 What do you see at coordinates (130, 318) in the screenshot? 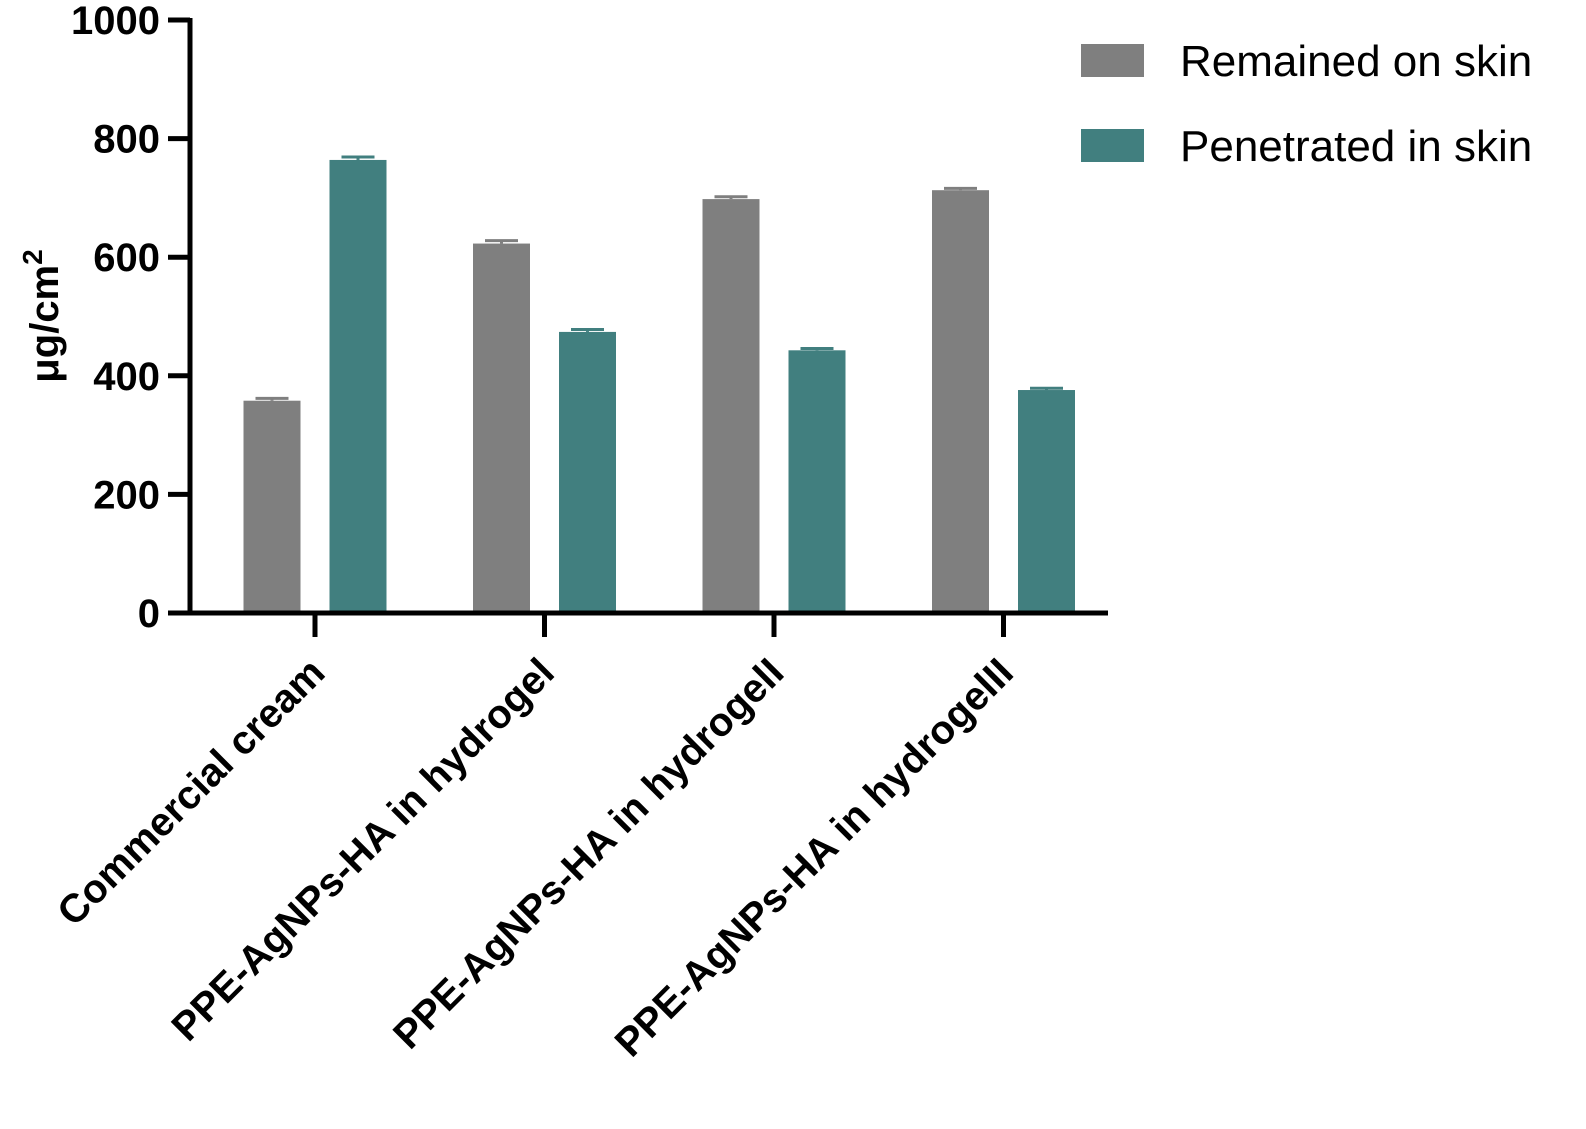
I see `y-ticks-group: 0 200 400 600 800 1000` at bounding box center [130, 318].